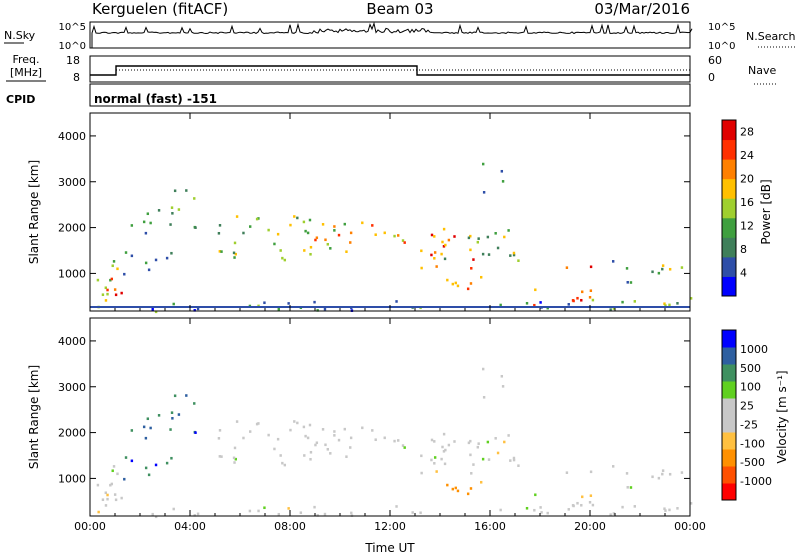 Image resolution: width=800 pixels, height=554 pixels. What do you see at coordinates (34, 212) in the screenshot?
I see `power-ylabel: Slant Range [km]` at bounding box center [34, 212].